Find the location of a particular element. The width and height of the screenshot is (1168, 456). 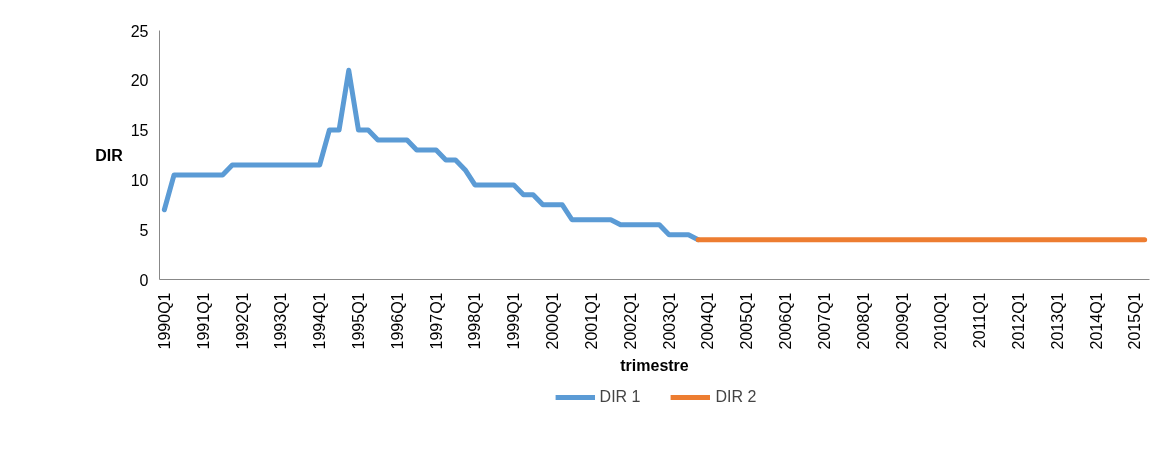

x-tick-label: 1998Q1 is located at coordinates (475, 321).